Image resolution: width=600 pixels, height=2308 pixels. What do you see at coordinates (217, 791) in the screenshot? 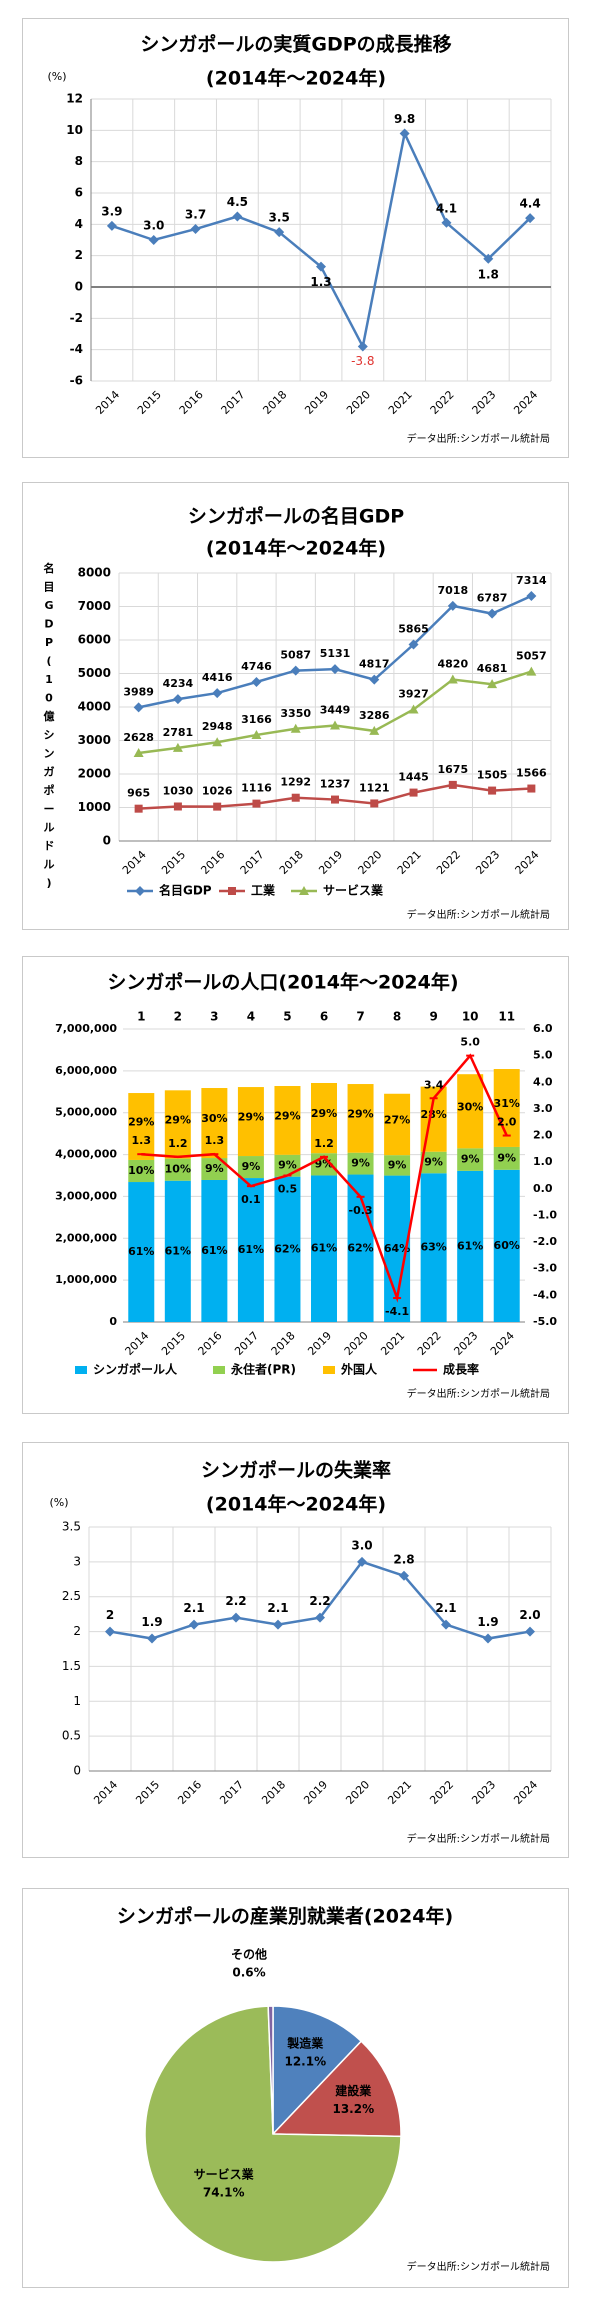
I see `data-label: 1026` at bounding box center [217, 791].